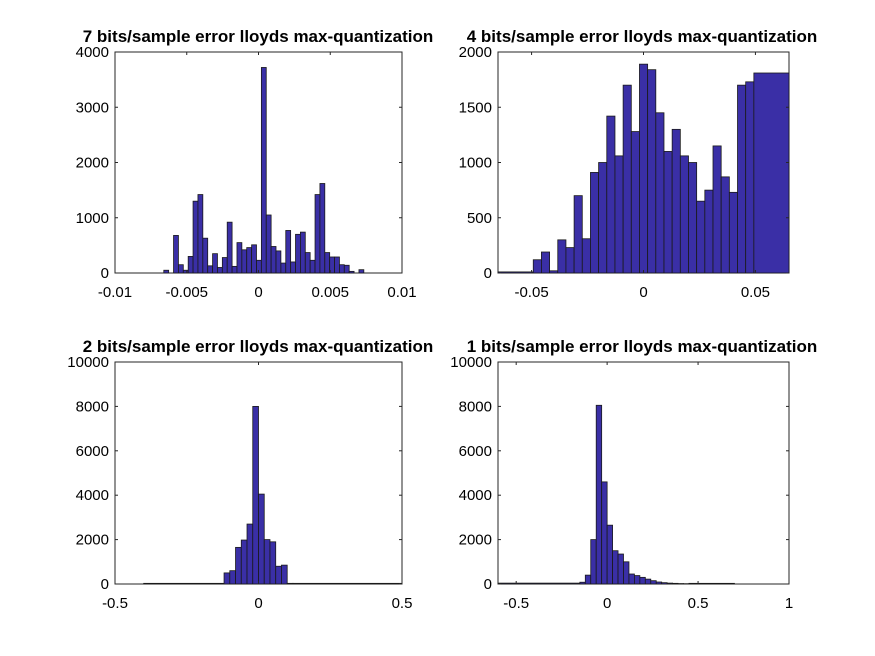 This screenshot has width=875, height=656. What do you see at coordinates (92, 451) in the screenshot?
I see `y-tick-label: 6000` at bounding box center [92, 451].